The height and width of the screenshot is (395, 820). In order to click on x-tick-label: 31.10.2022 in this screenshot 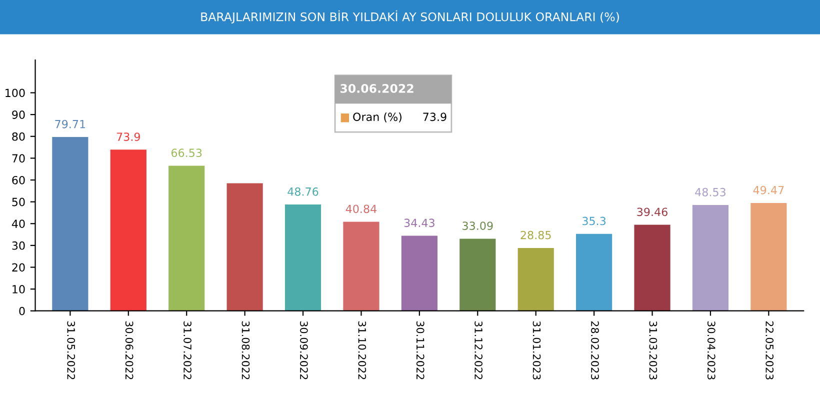, I will do `click(362, 350)`.